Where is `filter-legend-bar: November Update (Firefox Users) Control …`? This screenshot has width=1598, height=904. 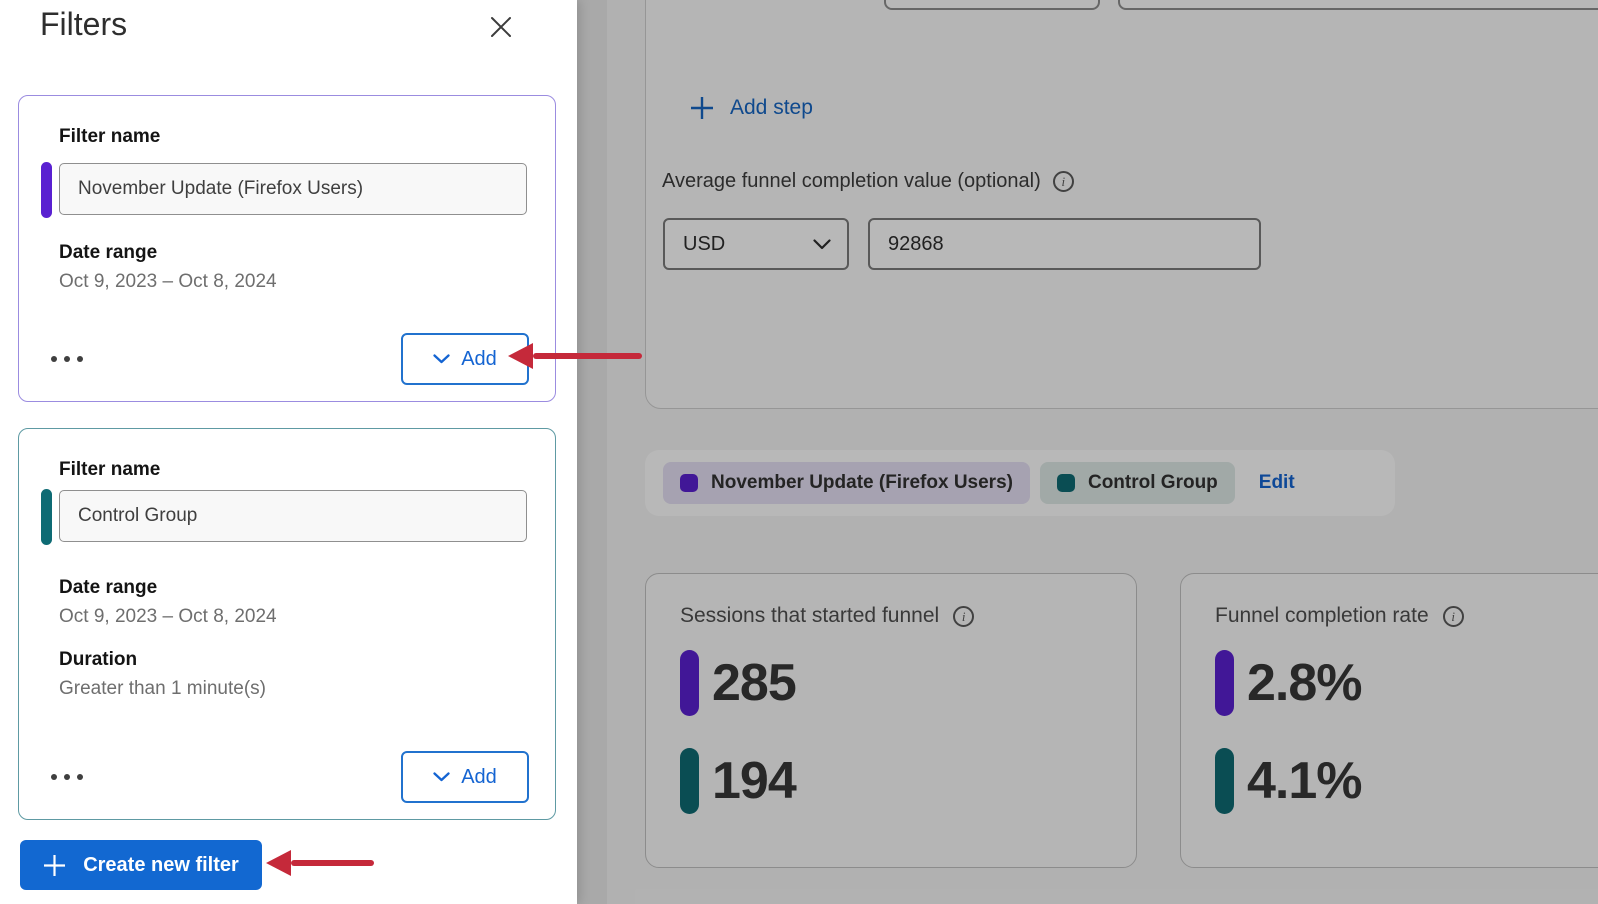 filter-legend-bar: November Update (Firefox Users) Control … is located at coordinates (1020, 483).